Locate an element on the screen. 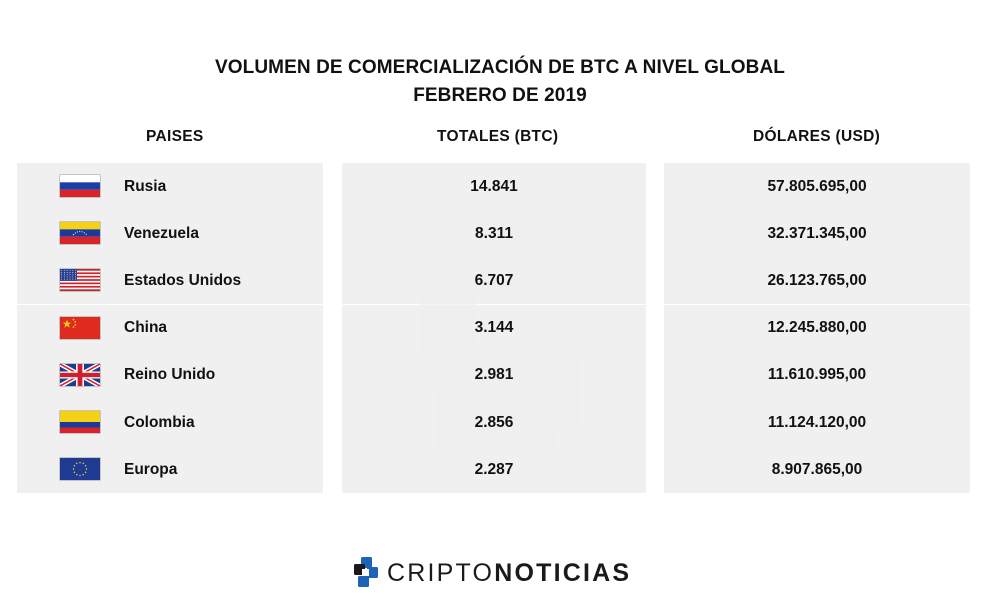  country-name: Rusia is located at coordinates (145, 186).